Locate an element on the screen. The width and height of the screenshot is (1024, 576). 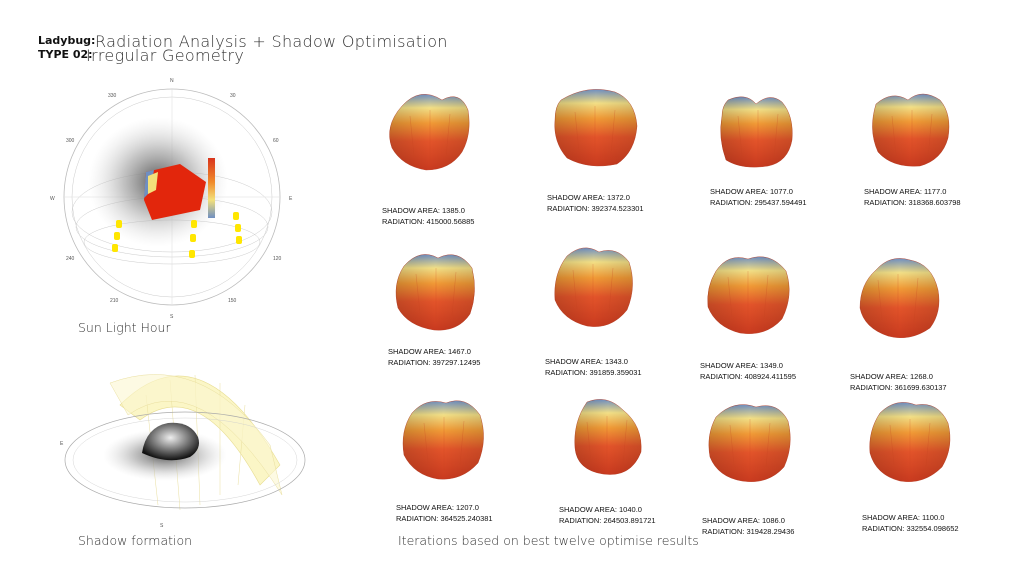
shadow-formation-diagram: E S is located at coordinates (180, 437).